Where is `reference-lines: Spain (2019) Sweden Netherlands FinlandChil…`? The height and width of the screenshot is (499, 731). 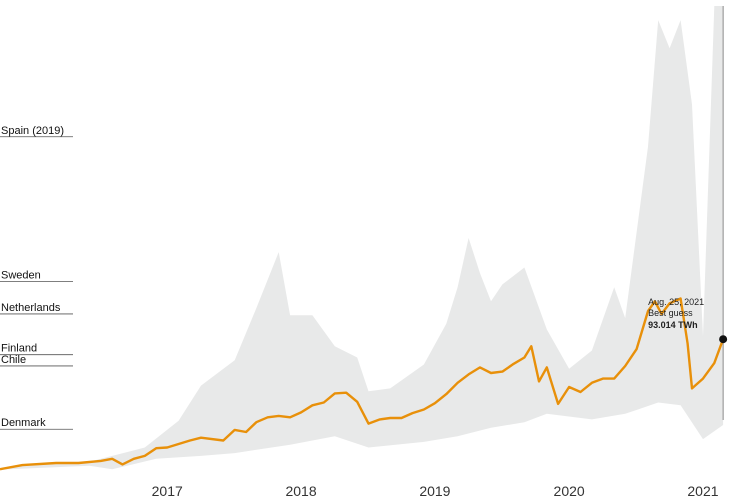 reference-lines: Spain (2019) Sweden Netherlands FinlandChil… is located at coordinates (36, 277).